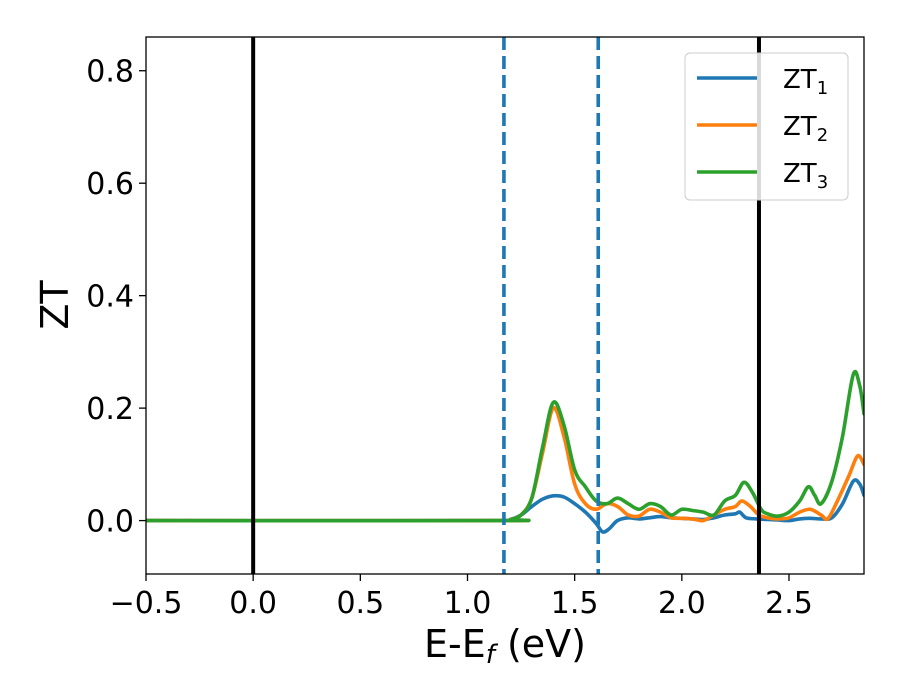 This screenshot has width=900, height=700. What do you see at coordinates (682, 603) in the screenshot?
I see `x-tick-label: 2.0` at bounding box center [682, 603].